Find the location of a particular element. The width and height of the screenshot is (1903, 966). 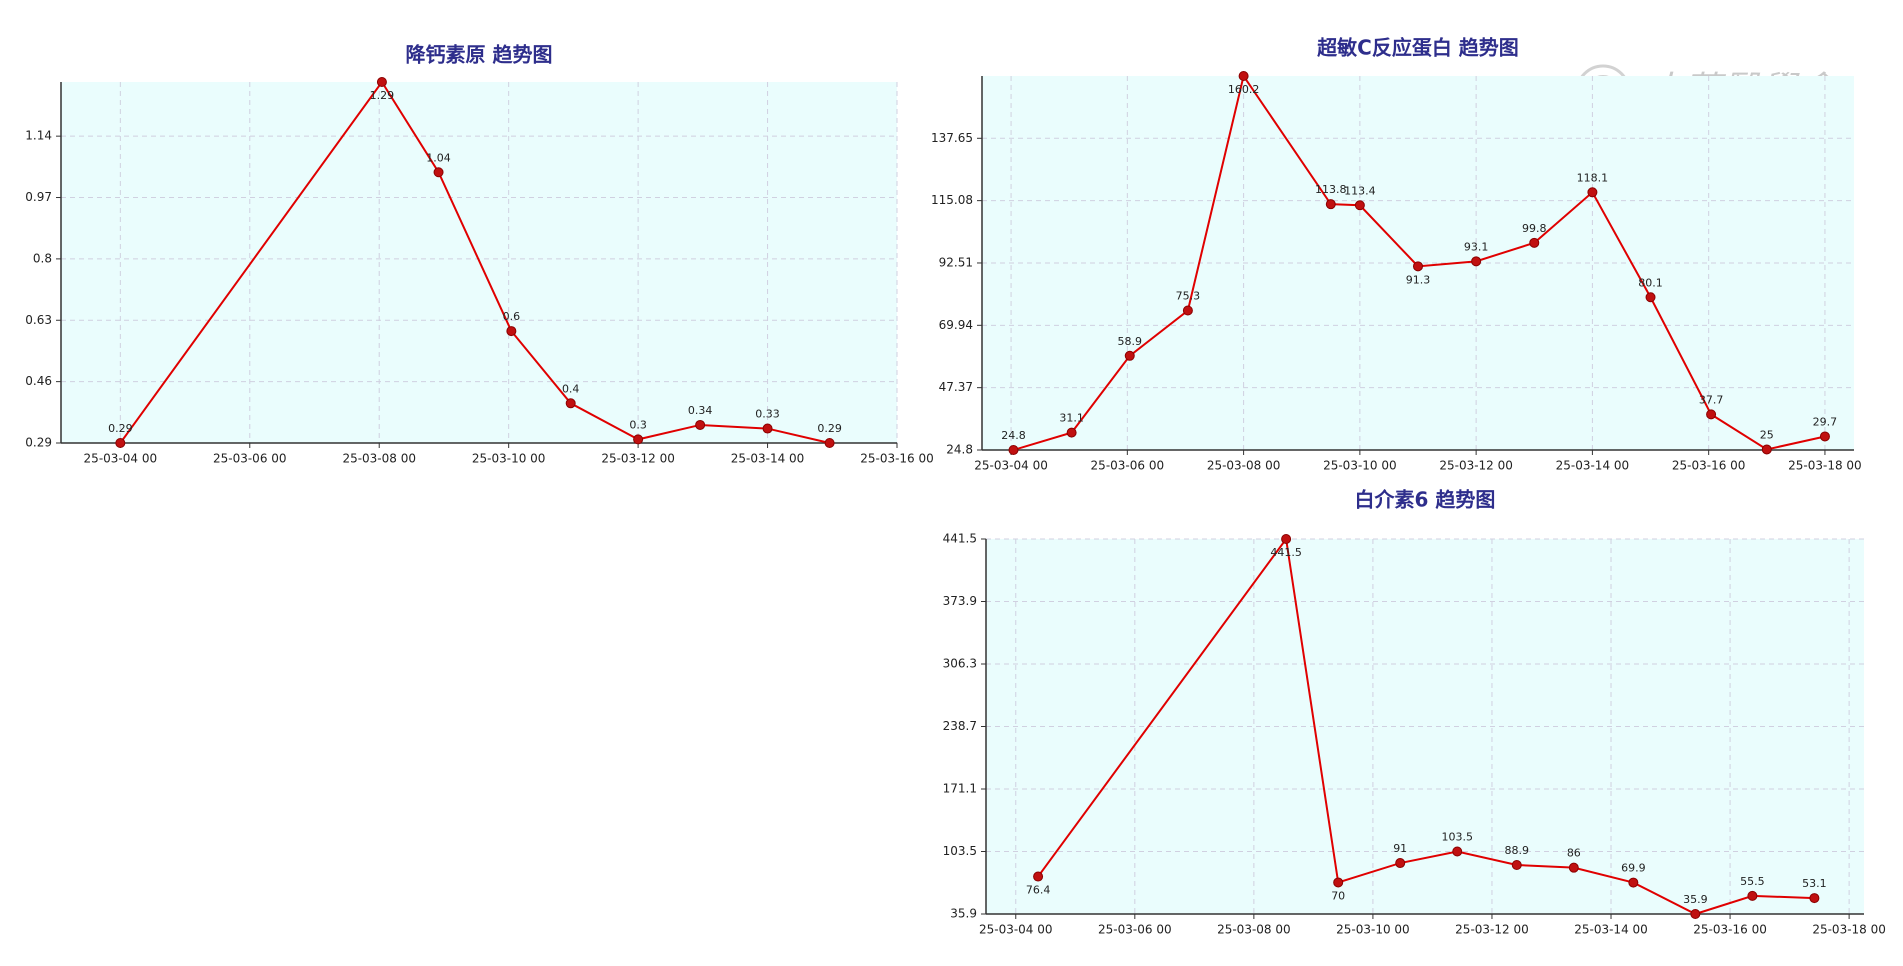

data-label: 55.5 is located at coordinates (1752, 881).